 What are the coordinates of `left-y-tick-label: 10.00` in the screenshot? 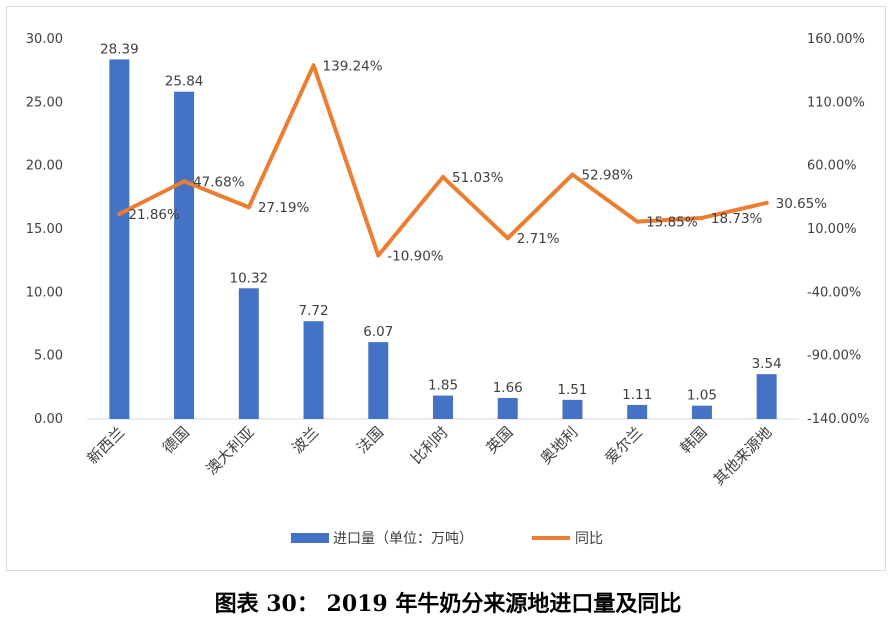 It's located at (44, 292).